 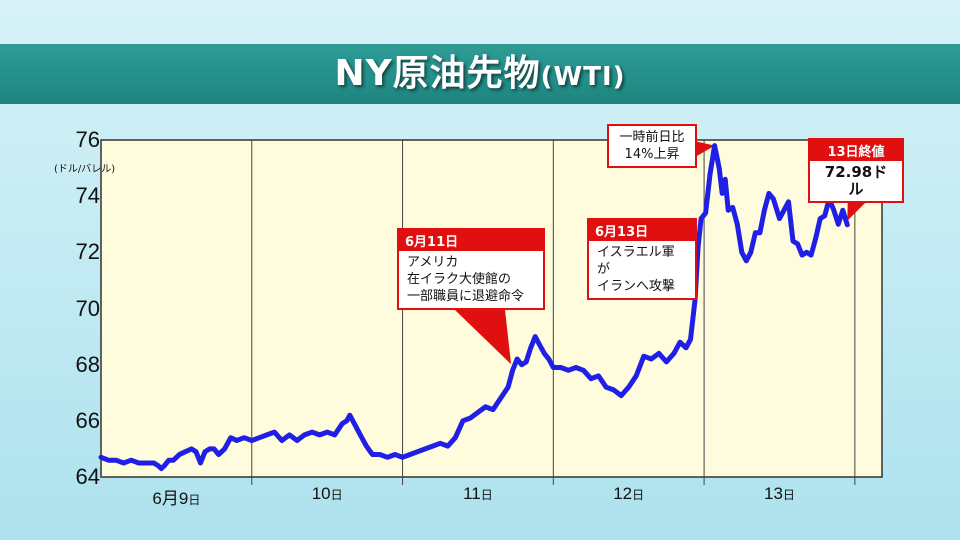 What do you see at coordinates (478, 493) in the screenshot?
I see `x-tick-label: 11日` at bounding box center [478, 493].